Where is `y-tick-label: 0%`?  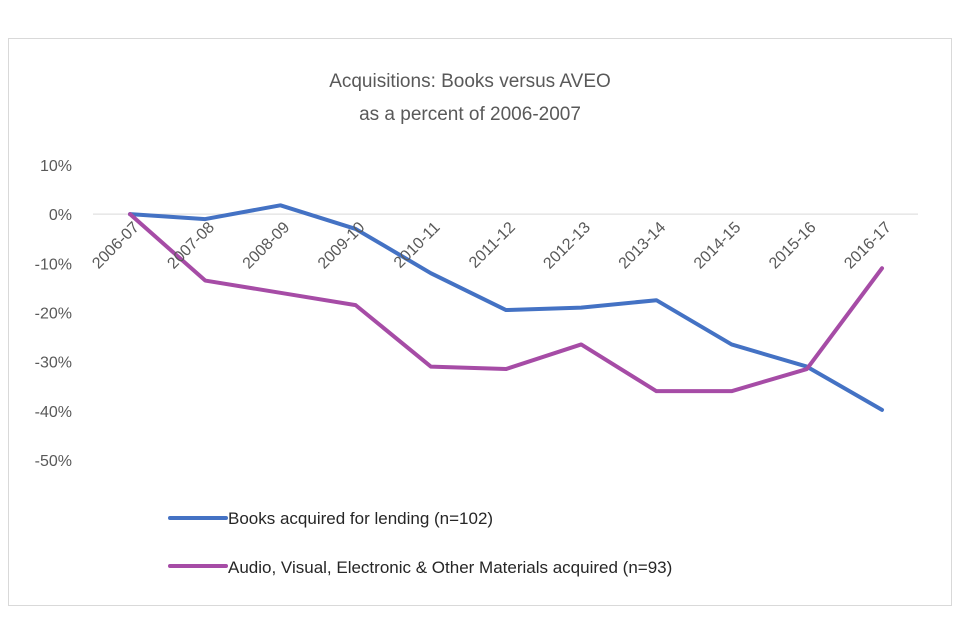
y-tick-label: 0% is located at coordinates (60, 215).